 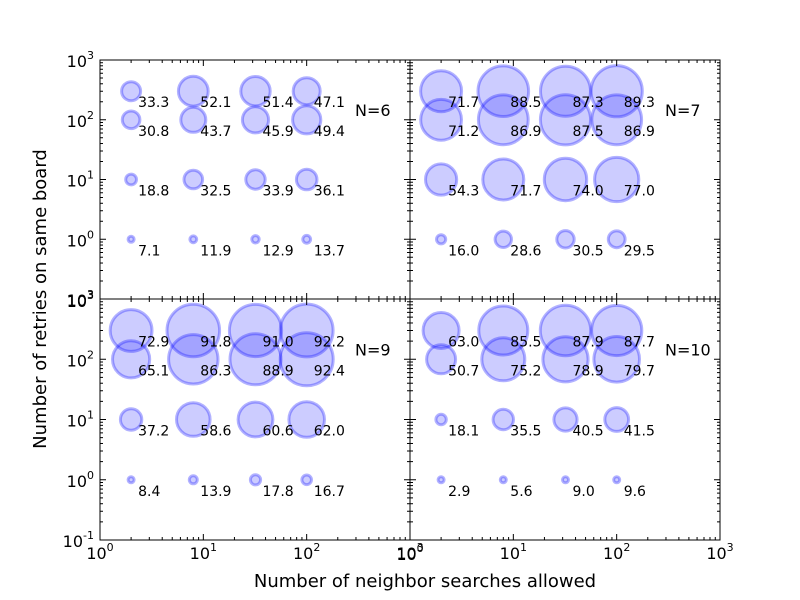 What do you see at coordinates (278, 432) in the screenshot?
I see `value-label: 60.6` at bounding box center [278, 432].